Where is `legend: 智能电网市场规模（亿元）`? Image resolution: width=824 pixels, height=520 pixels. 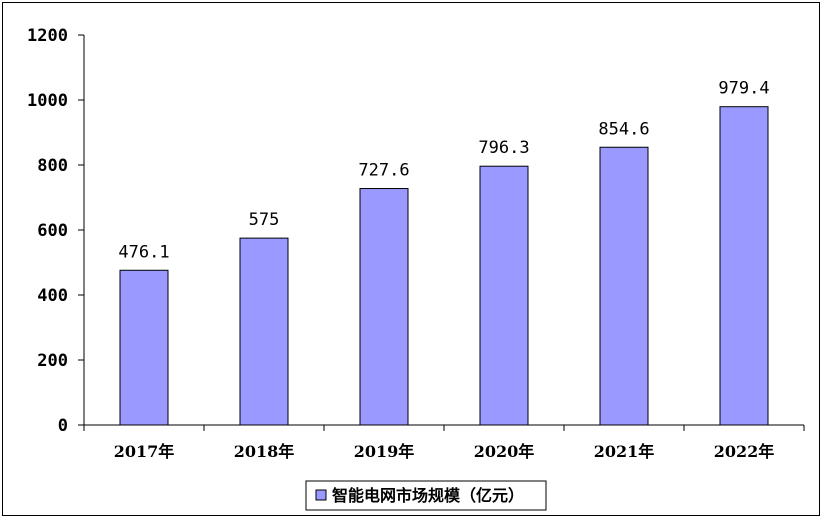
legend: 智能电网市场规模（亿元） is located at coordinates (426, 495).